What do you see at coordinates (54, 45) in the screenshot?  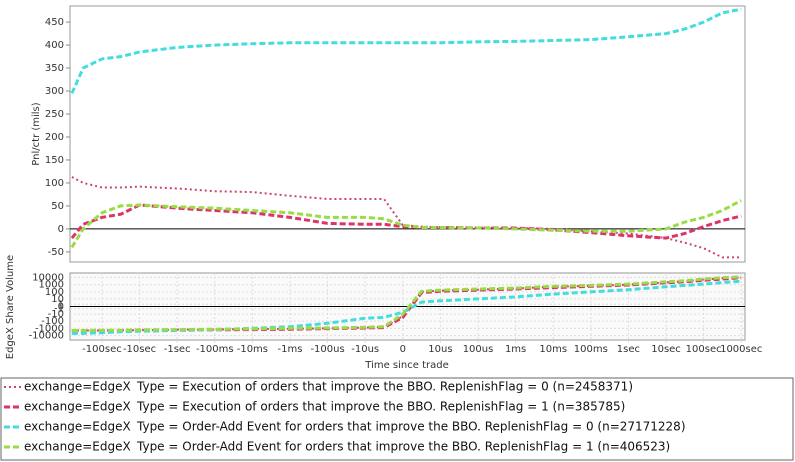 I see `y-tick-label: 400` at bounding box center [54, 45].